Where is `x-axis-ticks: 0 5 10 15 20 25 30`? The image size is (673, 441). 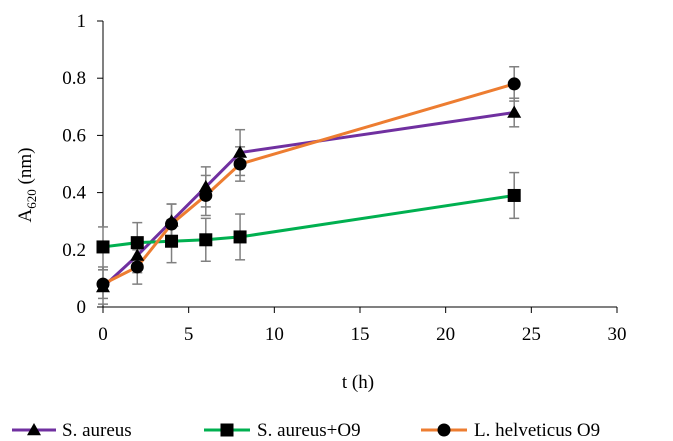
x-axis-ticks: 0 5 10 15 20 25 30 is located at coordinates (362, 326).